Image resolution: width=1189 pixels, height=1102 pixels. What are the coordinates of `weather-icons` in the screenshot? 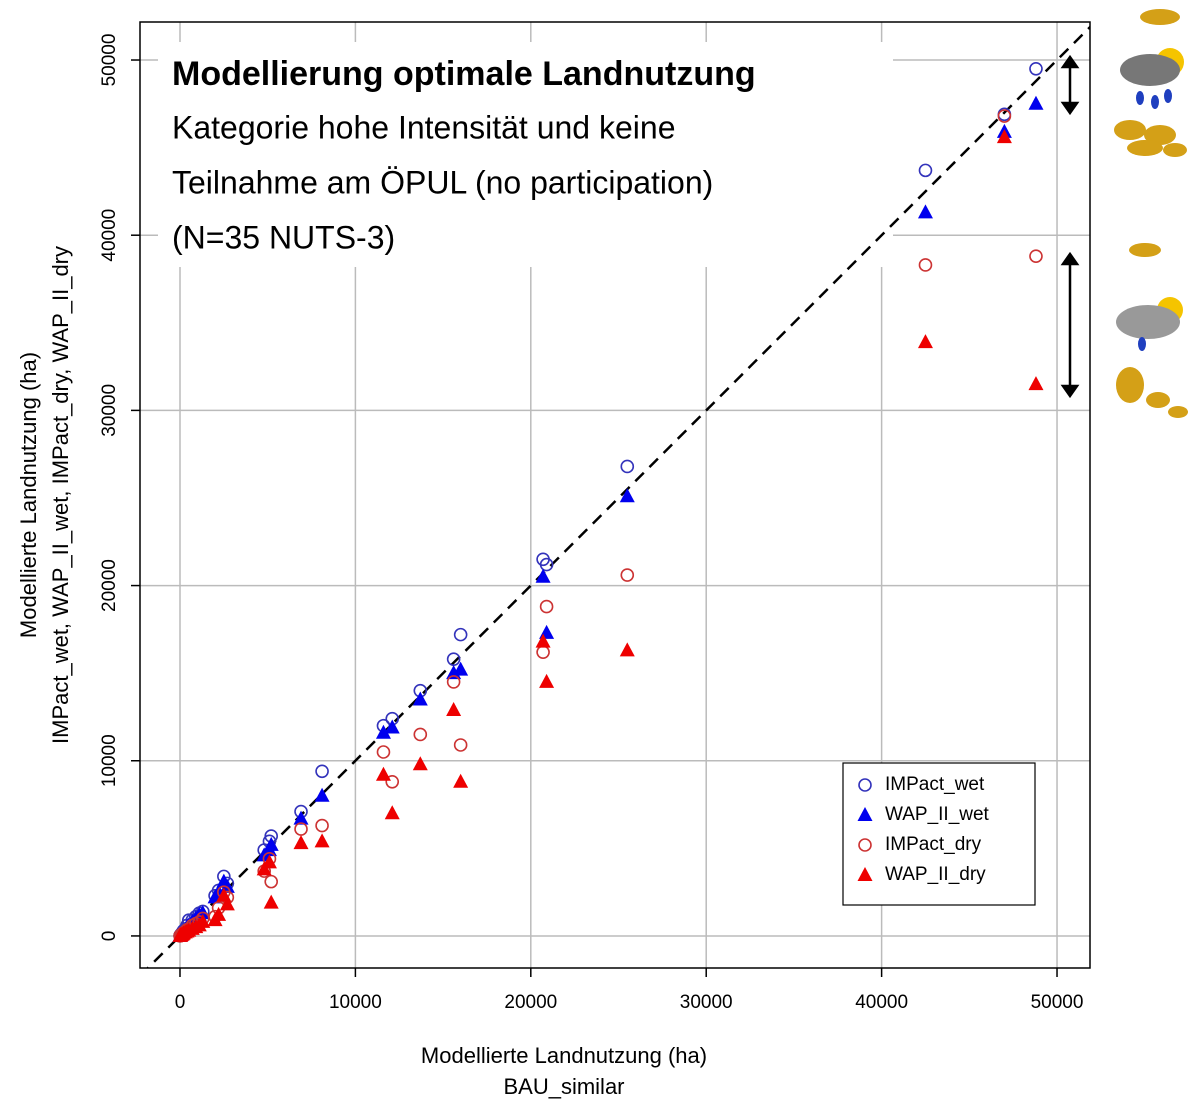 It's located at (1151, 213).